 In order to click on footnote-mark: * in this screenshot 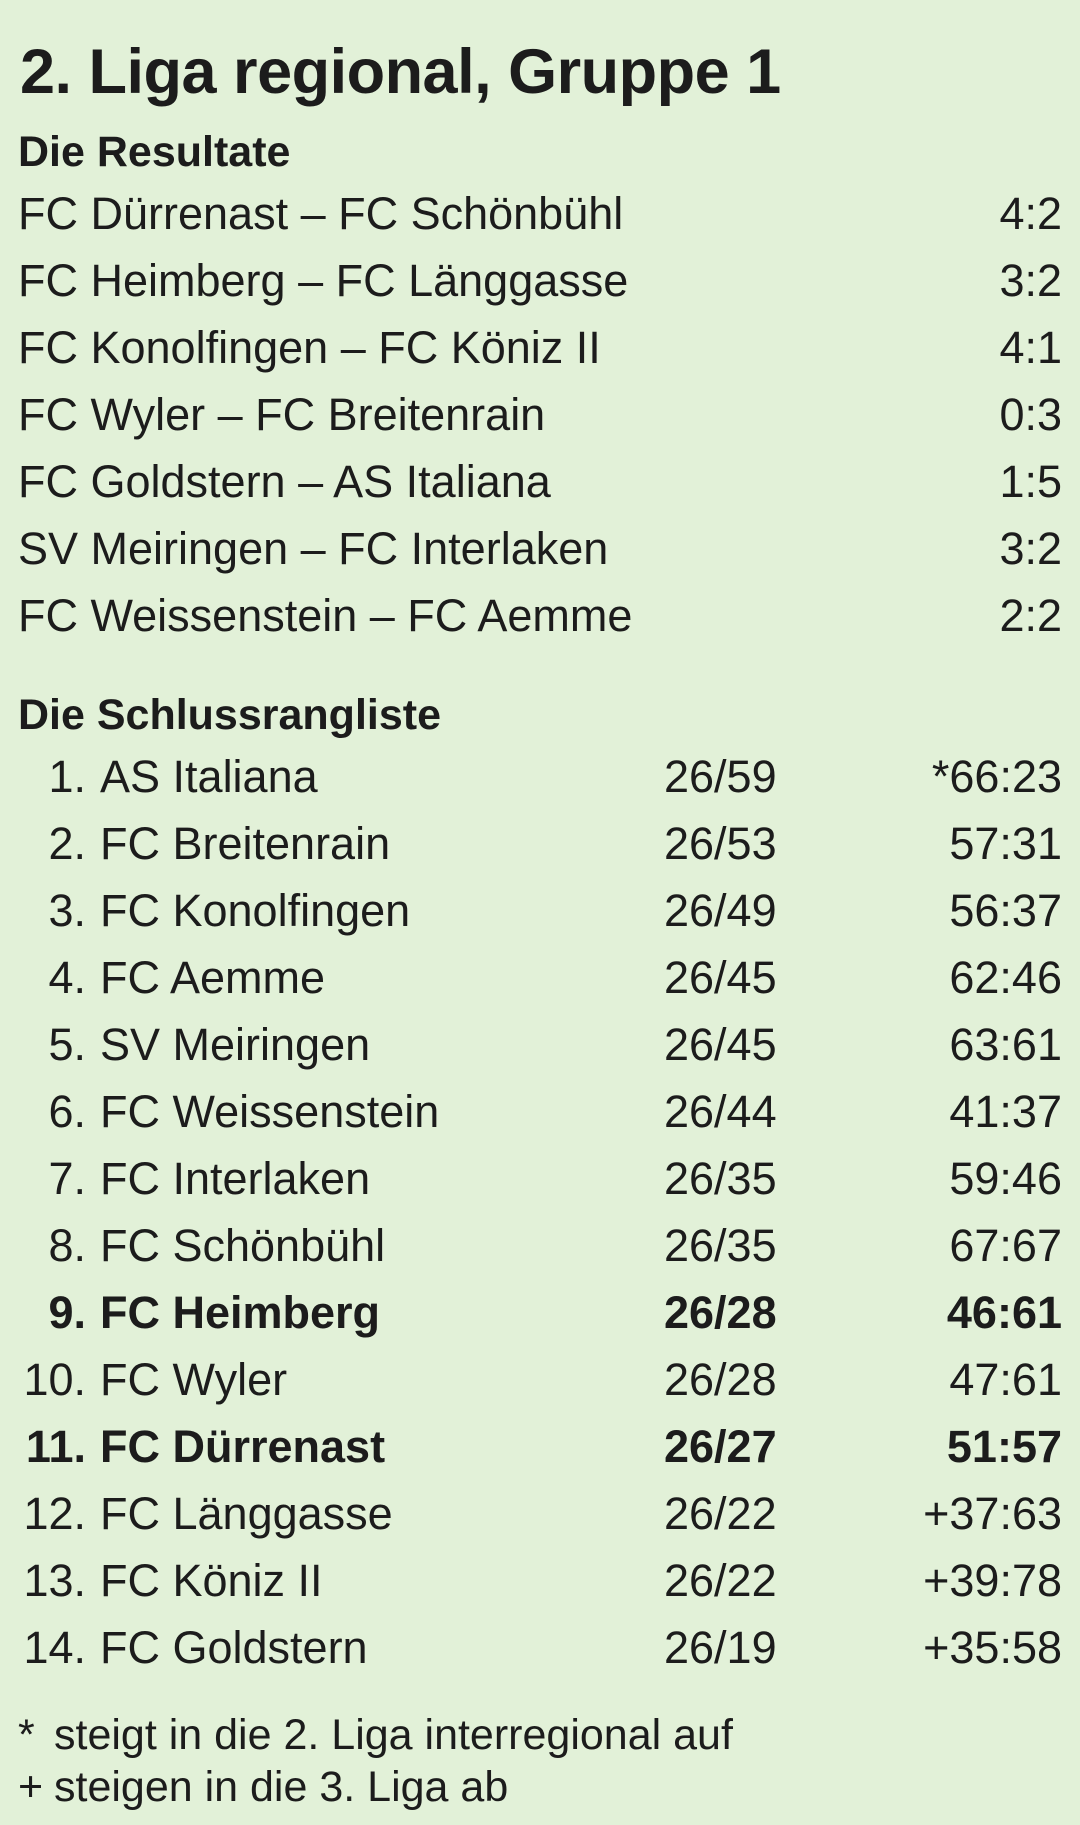, I will do `click(26, 1735)`.